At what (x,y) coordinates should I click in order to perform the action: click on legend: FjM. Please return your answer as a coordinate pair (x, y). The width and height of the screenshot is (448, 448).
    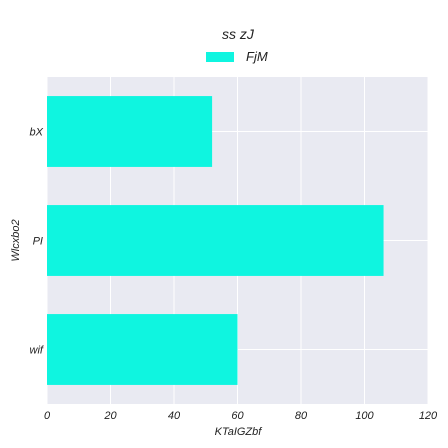
    Looking at the image, I should click on (237, 56).